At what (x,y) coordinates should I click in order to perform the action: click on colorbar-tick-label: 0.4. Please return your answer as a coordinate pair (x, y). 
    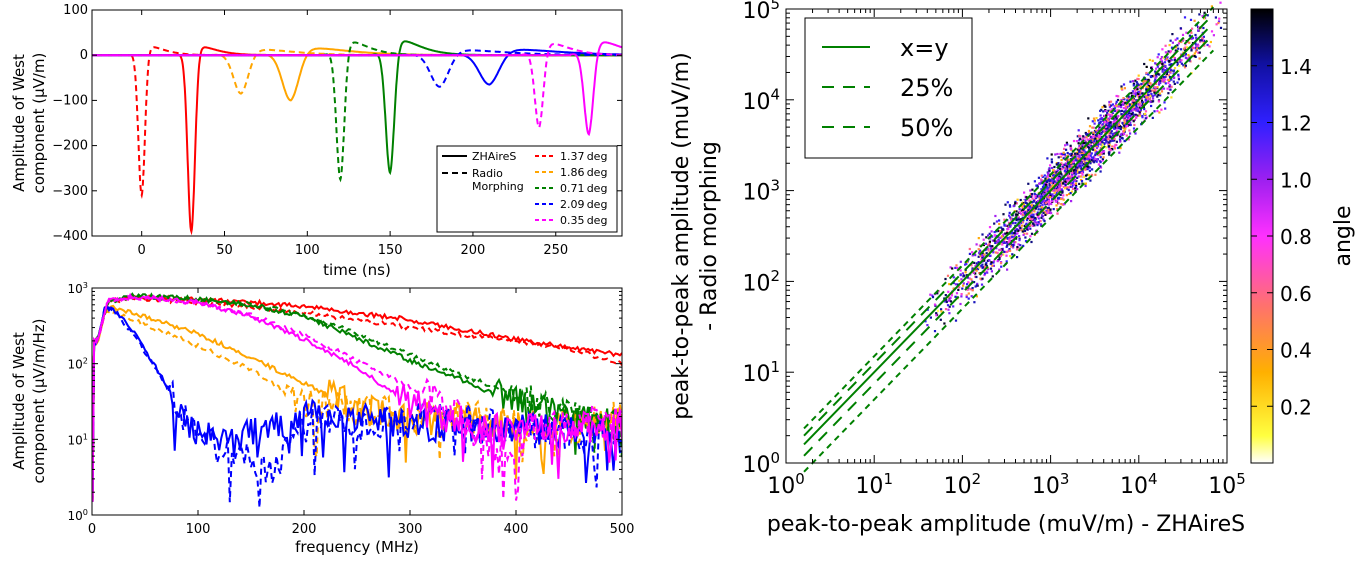
    Looking at the image, I should click on (1296, 351).